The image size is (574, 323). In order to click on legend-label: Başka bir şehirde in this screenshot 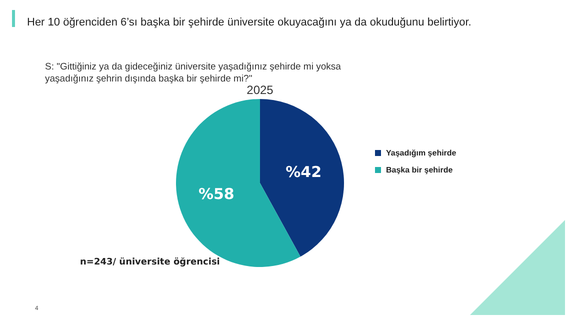, I will do `click(420, 170)`.